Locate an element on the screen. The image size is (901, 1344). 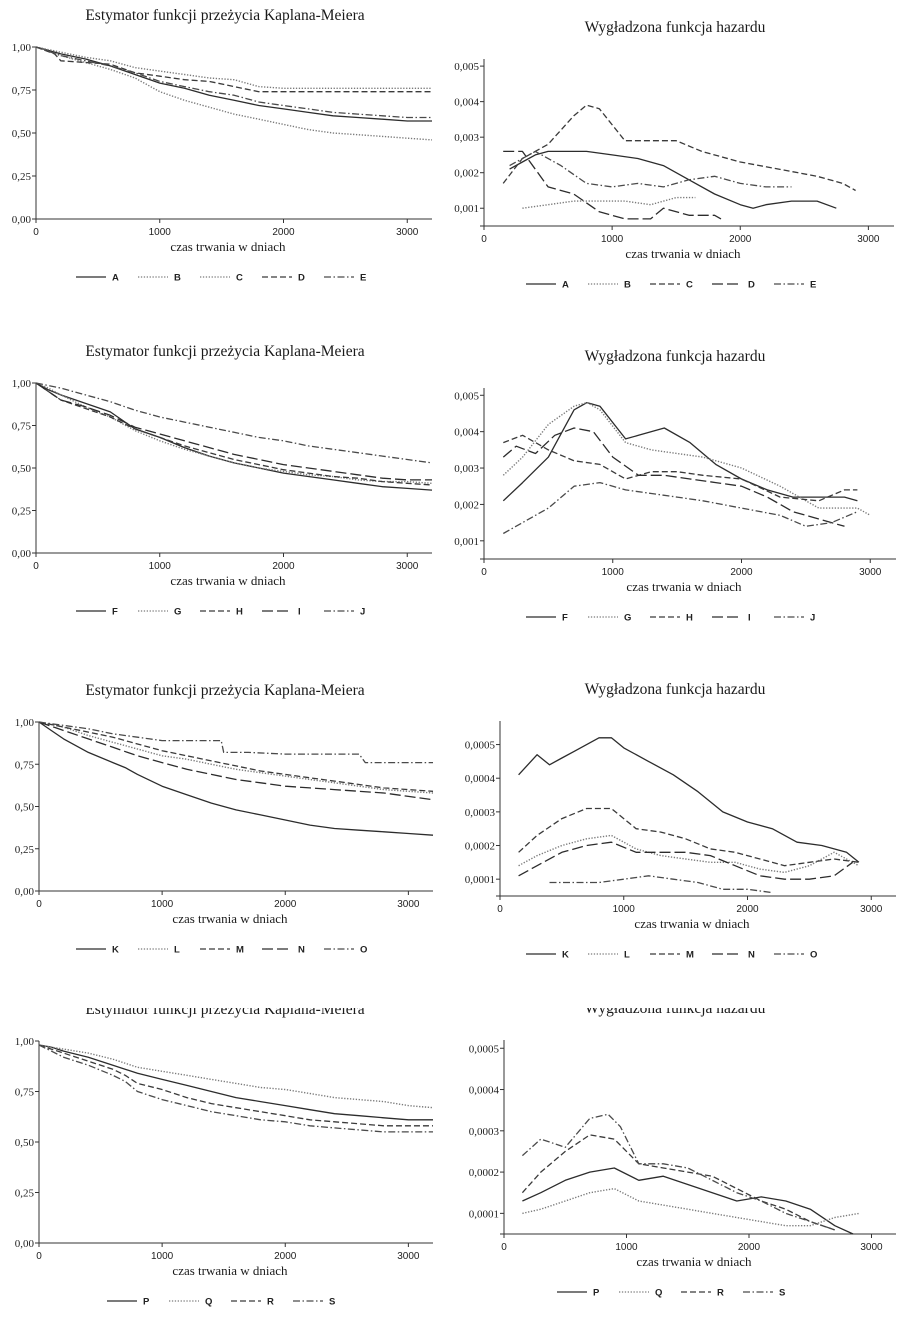
legend-label-D: D is located at coordinates (751, 285).